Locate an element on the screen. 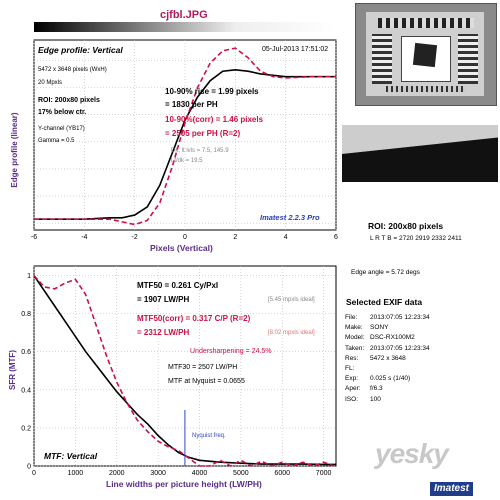 The image size is (500, 500). x-tick-label: -4 is located at coordinates (84, 237).